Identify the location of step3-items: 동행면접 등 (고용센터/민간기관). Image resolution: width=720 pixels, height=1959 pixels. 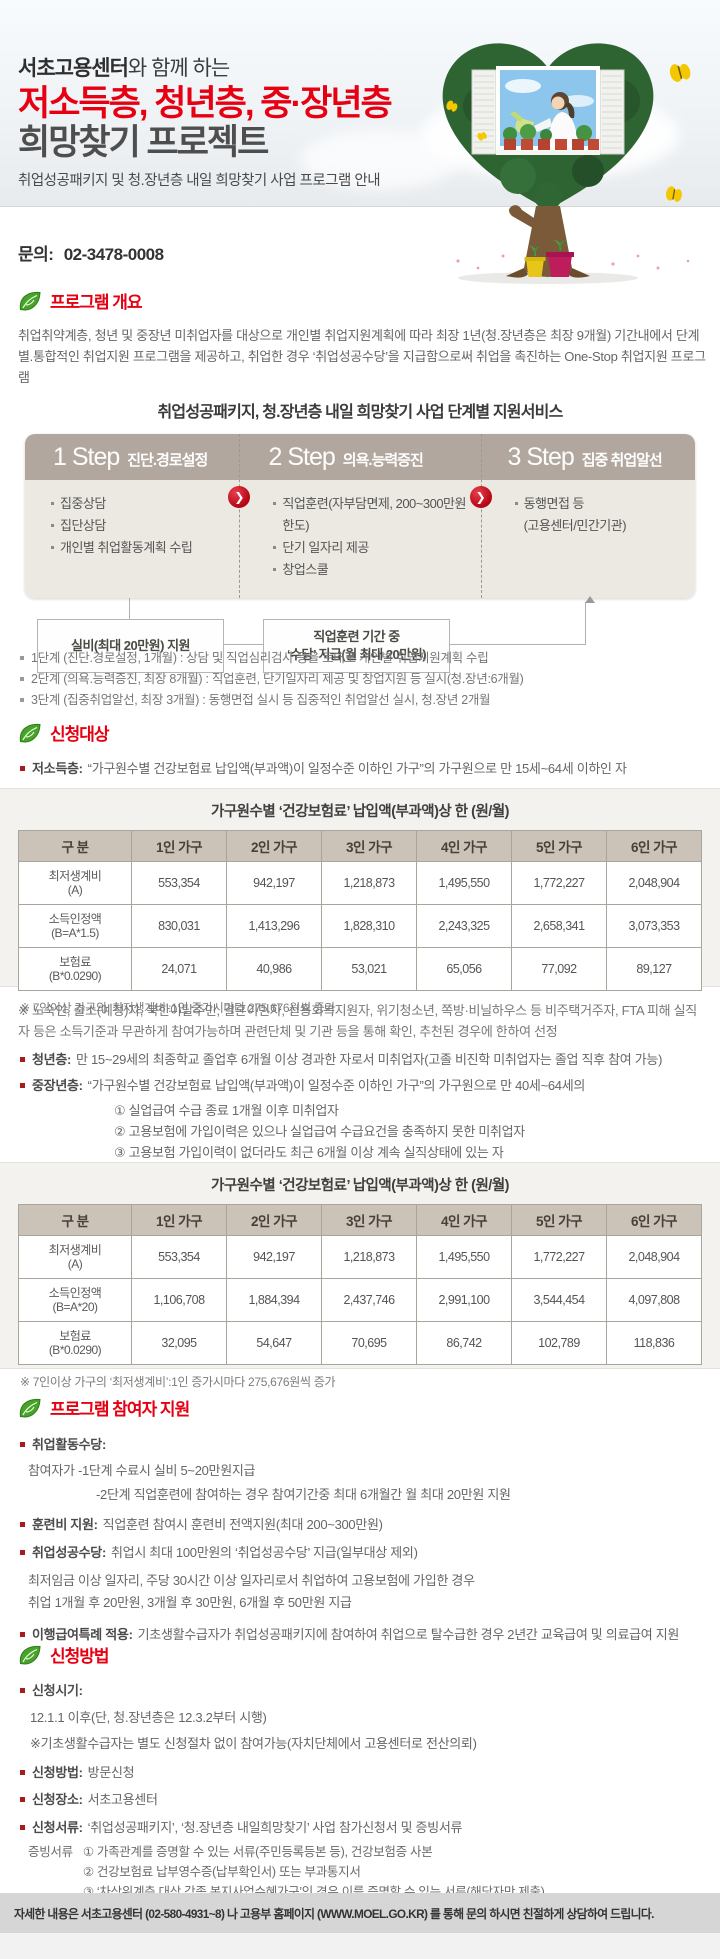
(588, 537).